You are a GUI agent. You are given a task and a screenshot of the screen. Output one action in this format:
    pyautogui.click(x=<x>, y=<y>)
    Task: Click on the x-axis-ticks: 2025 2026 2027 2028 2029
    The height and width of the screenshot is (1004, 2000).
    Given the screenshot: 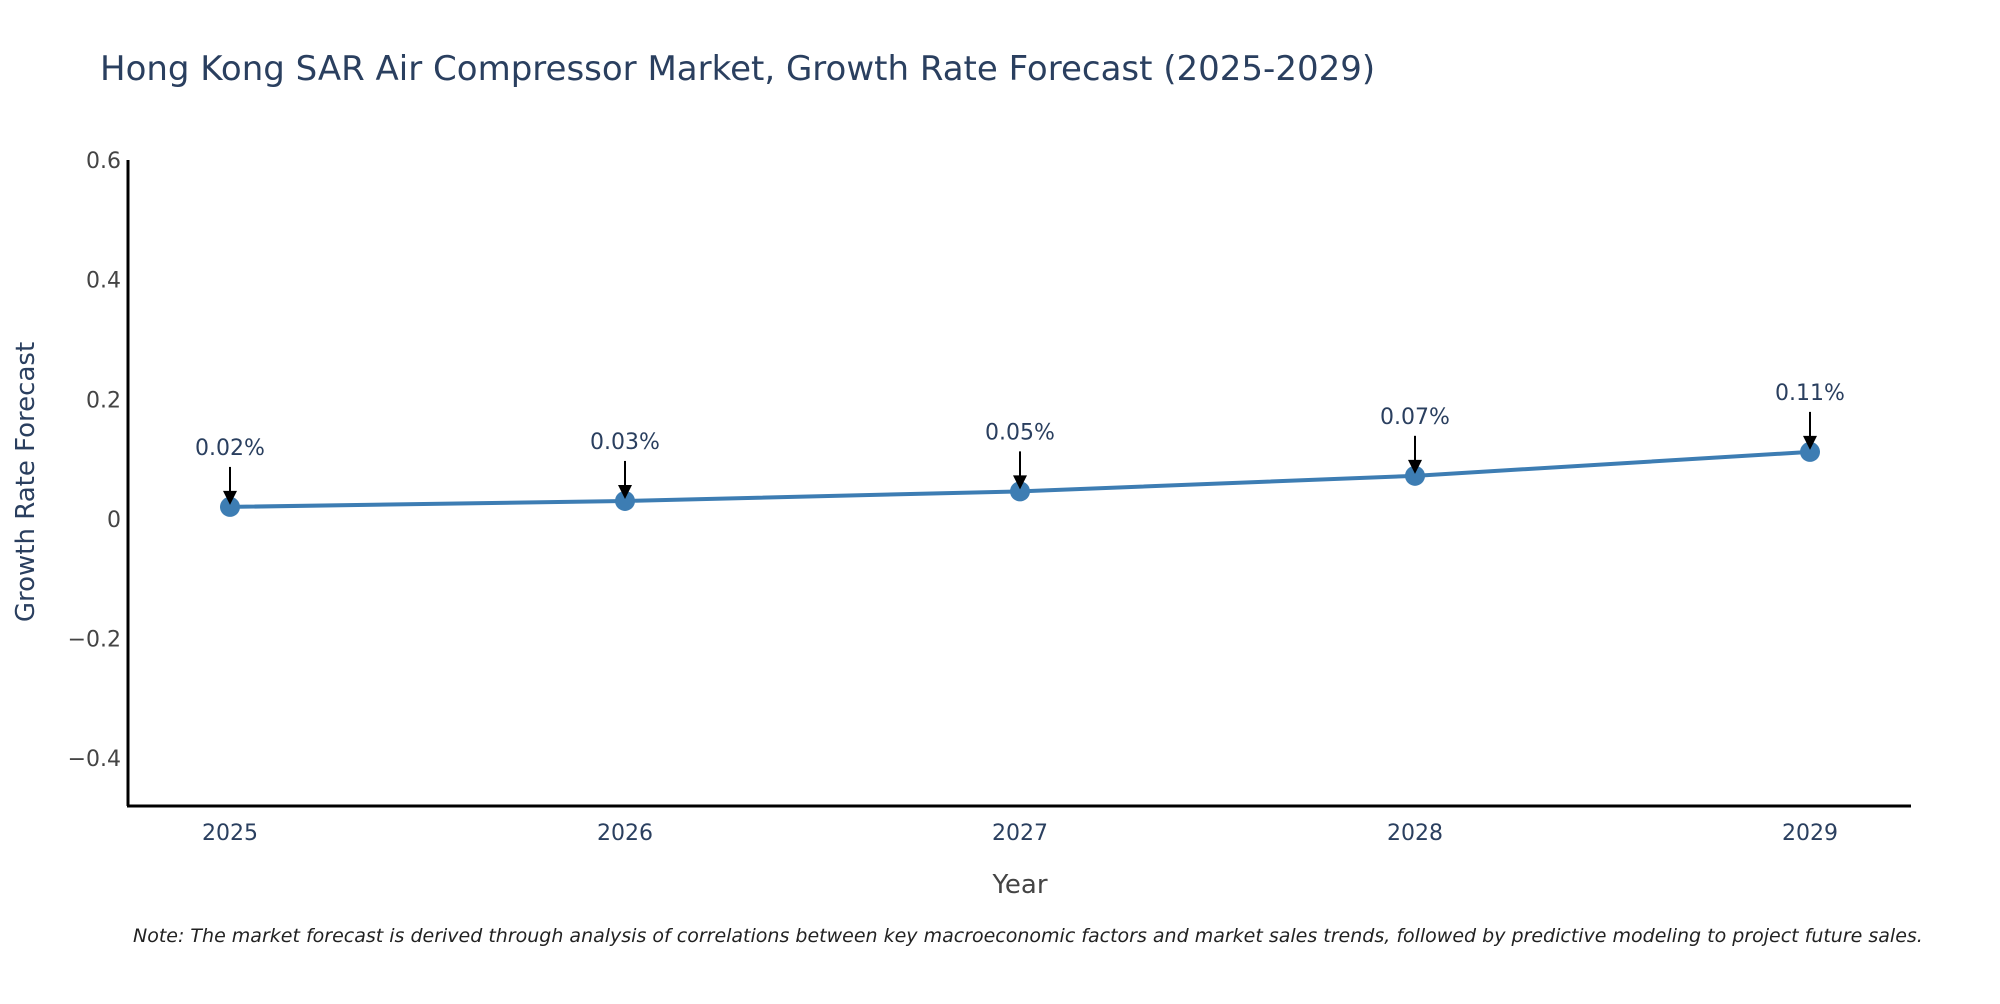 What is the action you would take?
    pyautogui.click(x=1020, y=833)
    